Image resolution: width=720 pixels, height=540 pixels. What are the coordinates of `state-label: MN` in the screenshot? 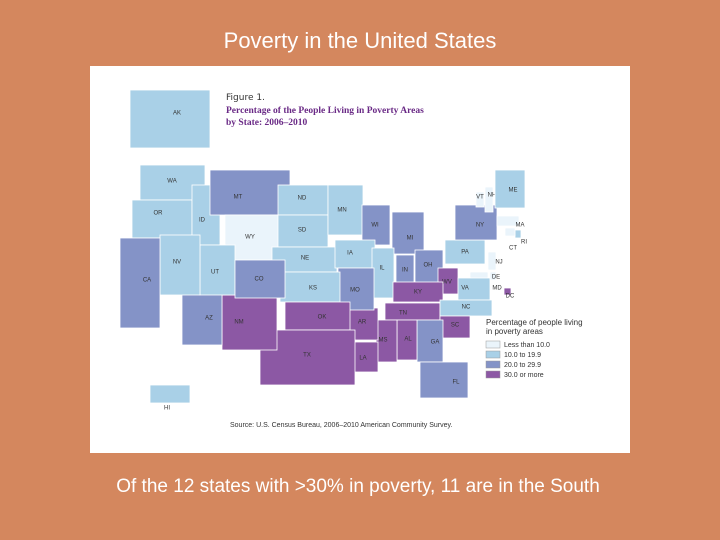 It's located at (341, 211).